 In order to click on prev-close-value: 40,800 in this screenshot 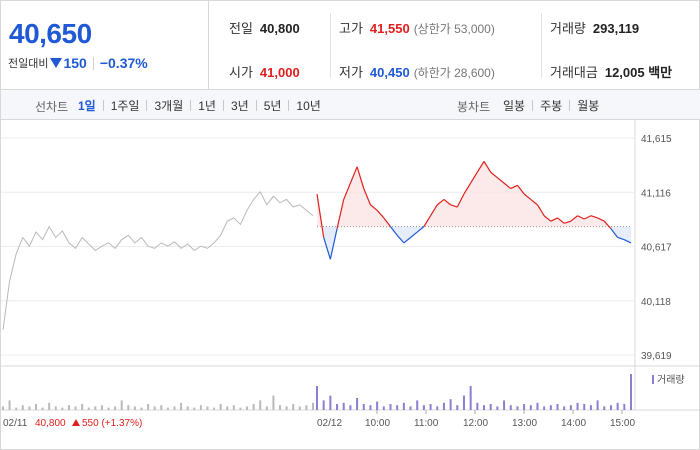, I will do `click(50, 423)`.